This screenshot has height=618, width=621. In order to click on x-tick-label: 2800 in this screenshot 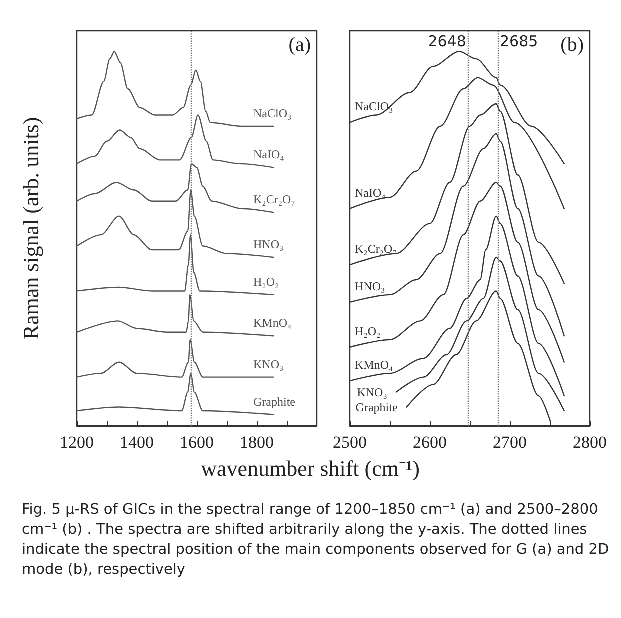, I will do `click(590, 442)`.